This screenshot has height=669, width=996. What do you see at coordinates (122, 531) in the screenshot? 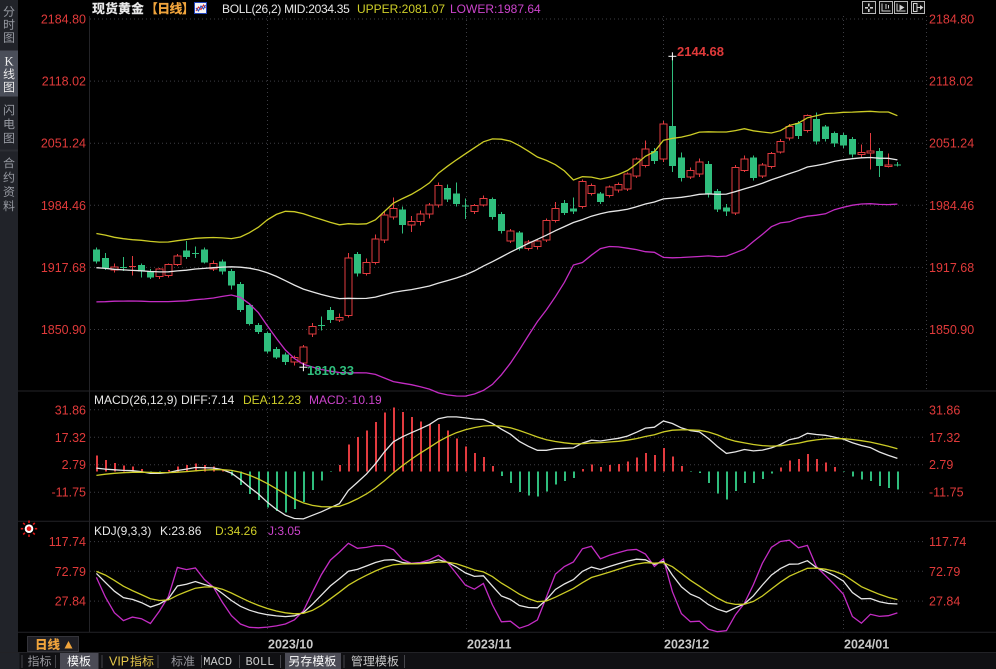
I see `svg-text: KDJ(9,3,3)` at bounding box center [122, 531].